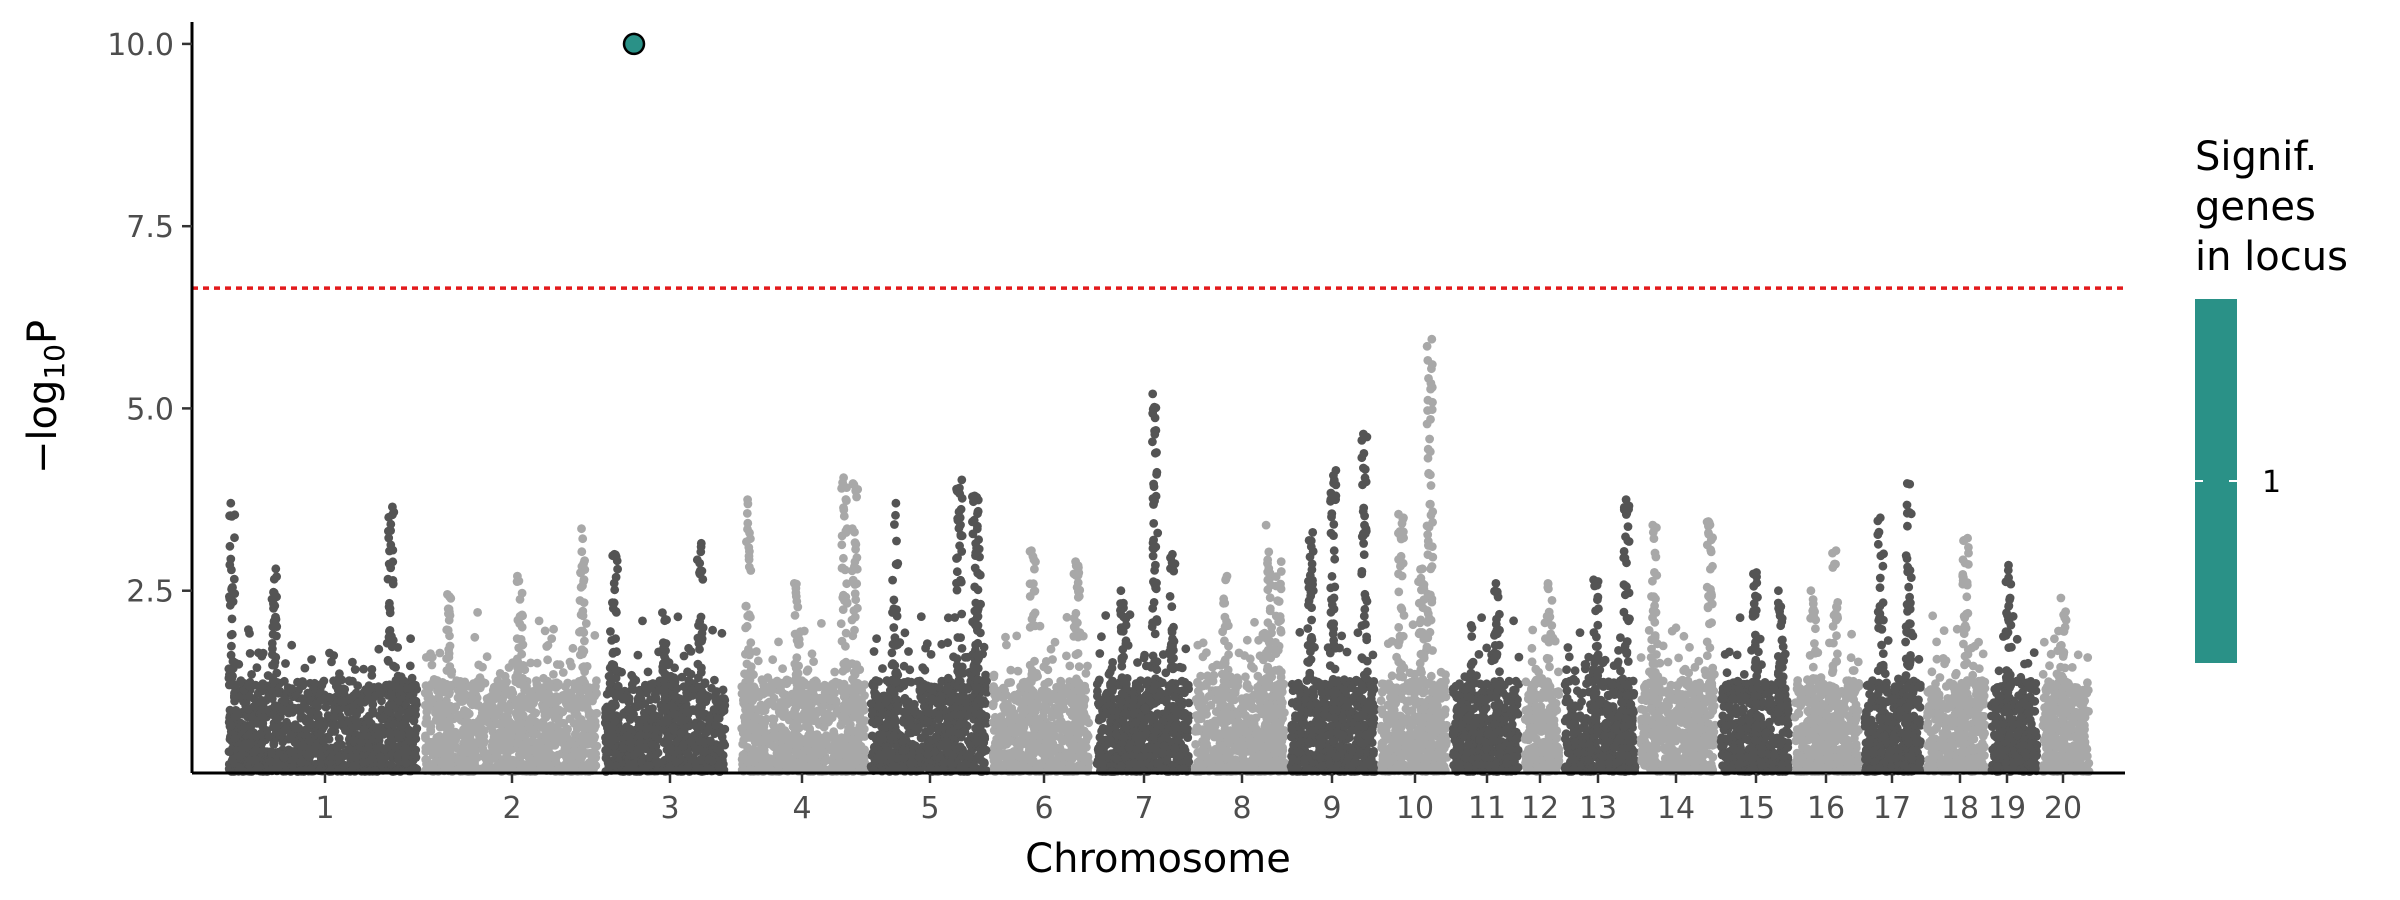 The image size is (2400, 900). I want to click on chromosome-1-points, so click(323, 637).